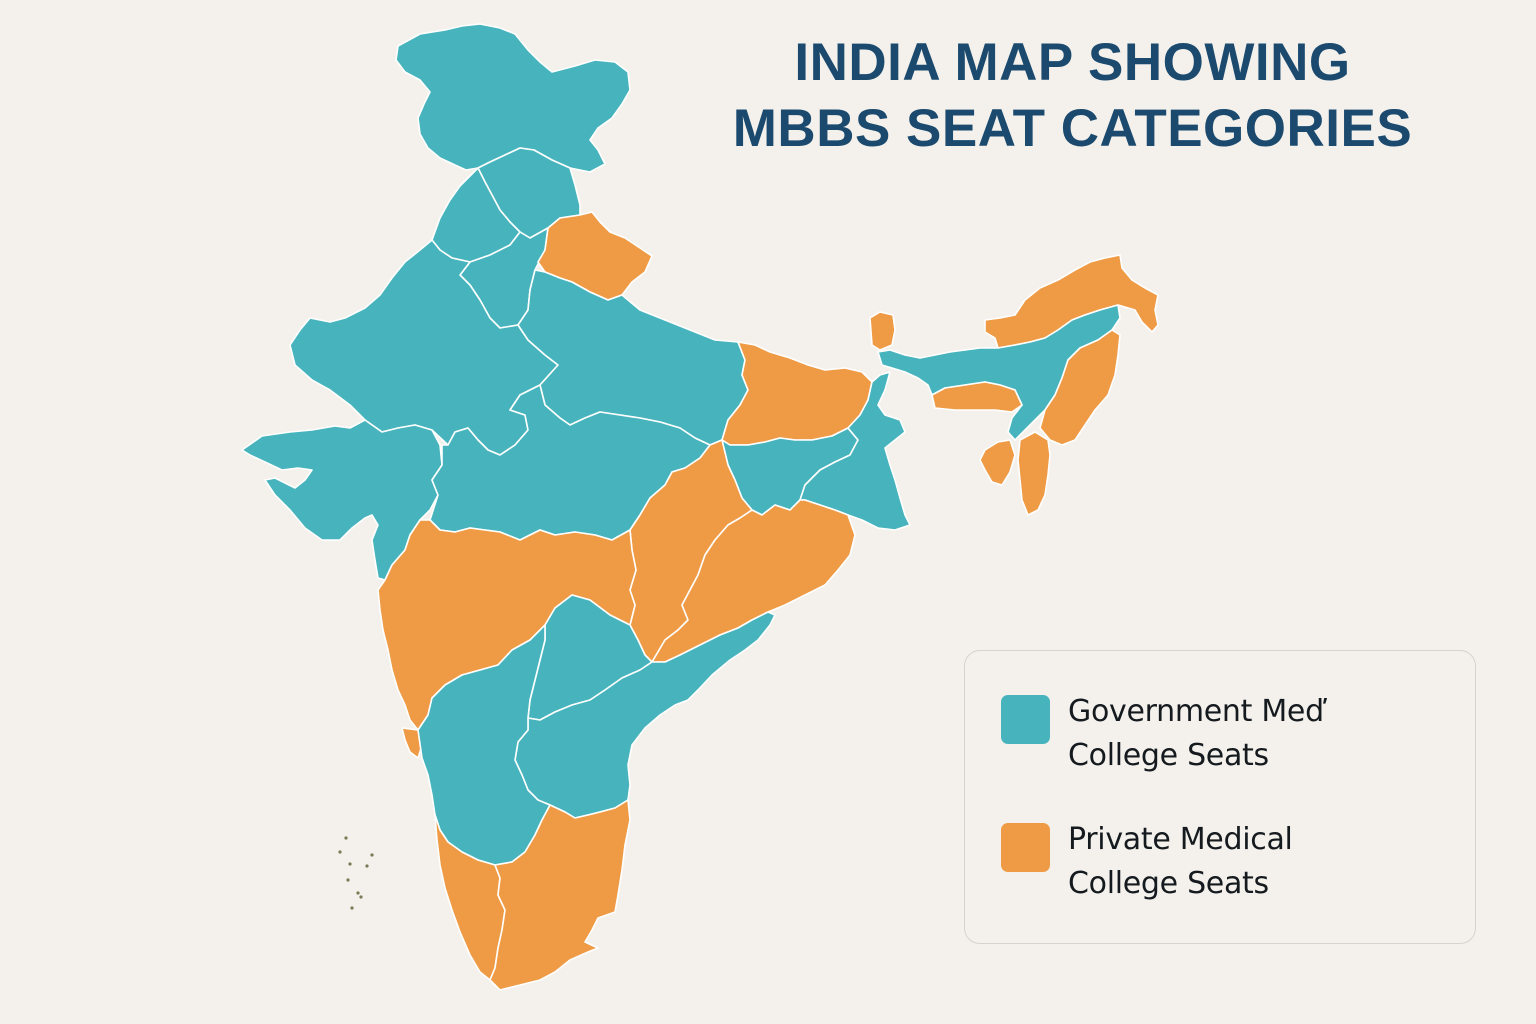 The image size is (1536, 1024). I want to click on region-meghalaya, so click(977, 397).